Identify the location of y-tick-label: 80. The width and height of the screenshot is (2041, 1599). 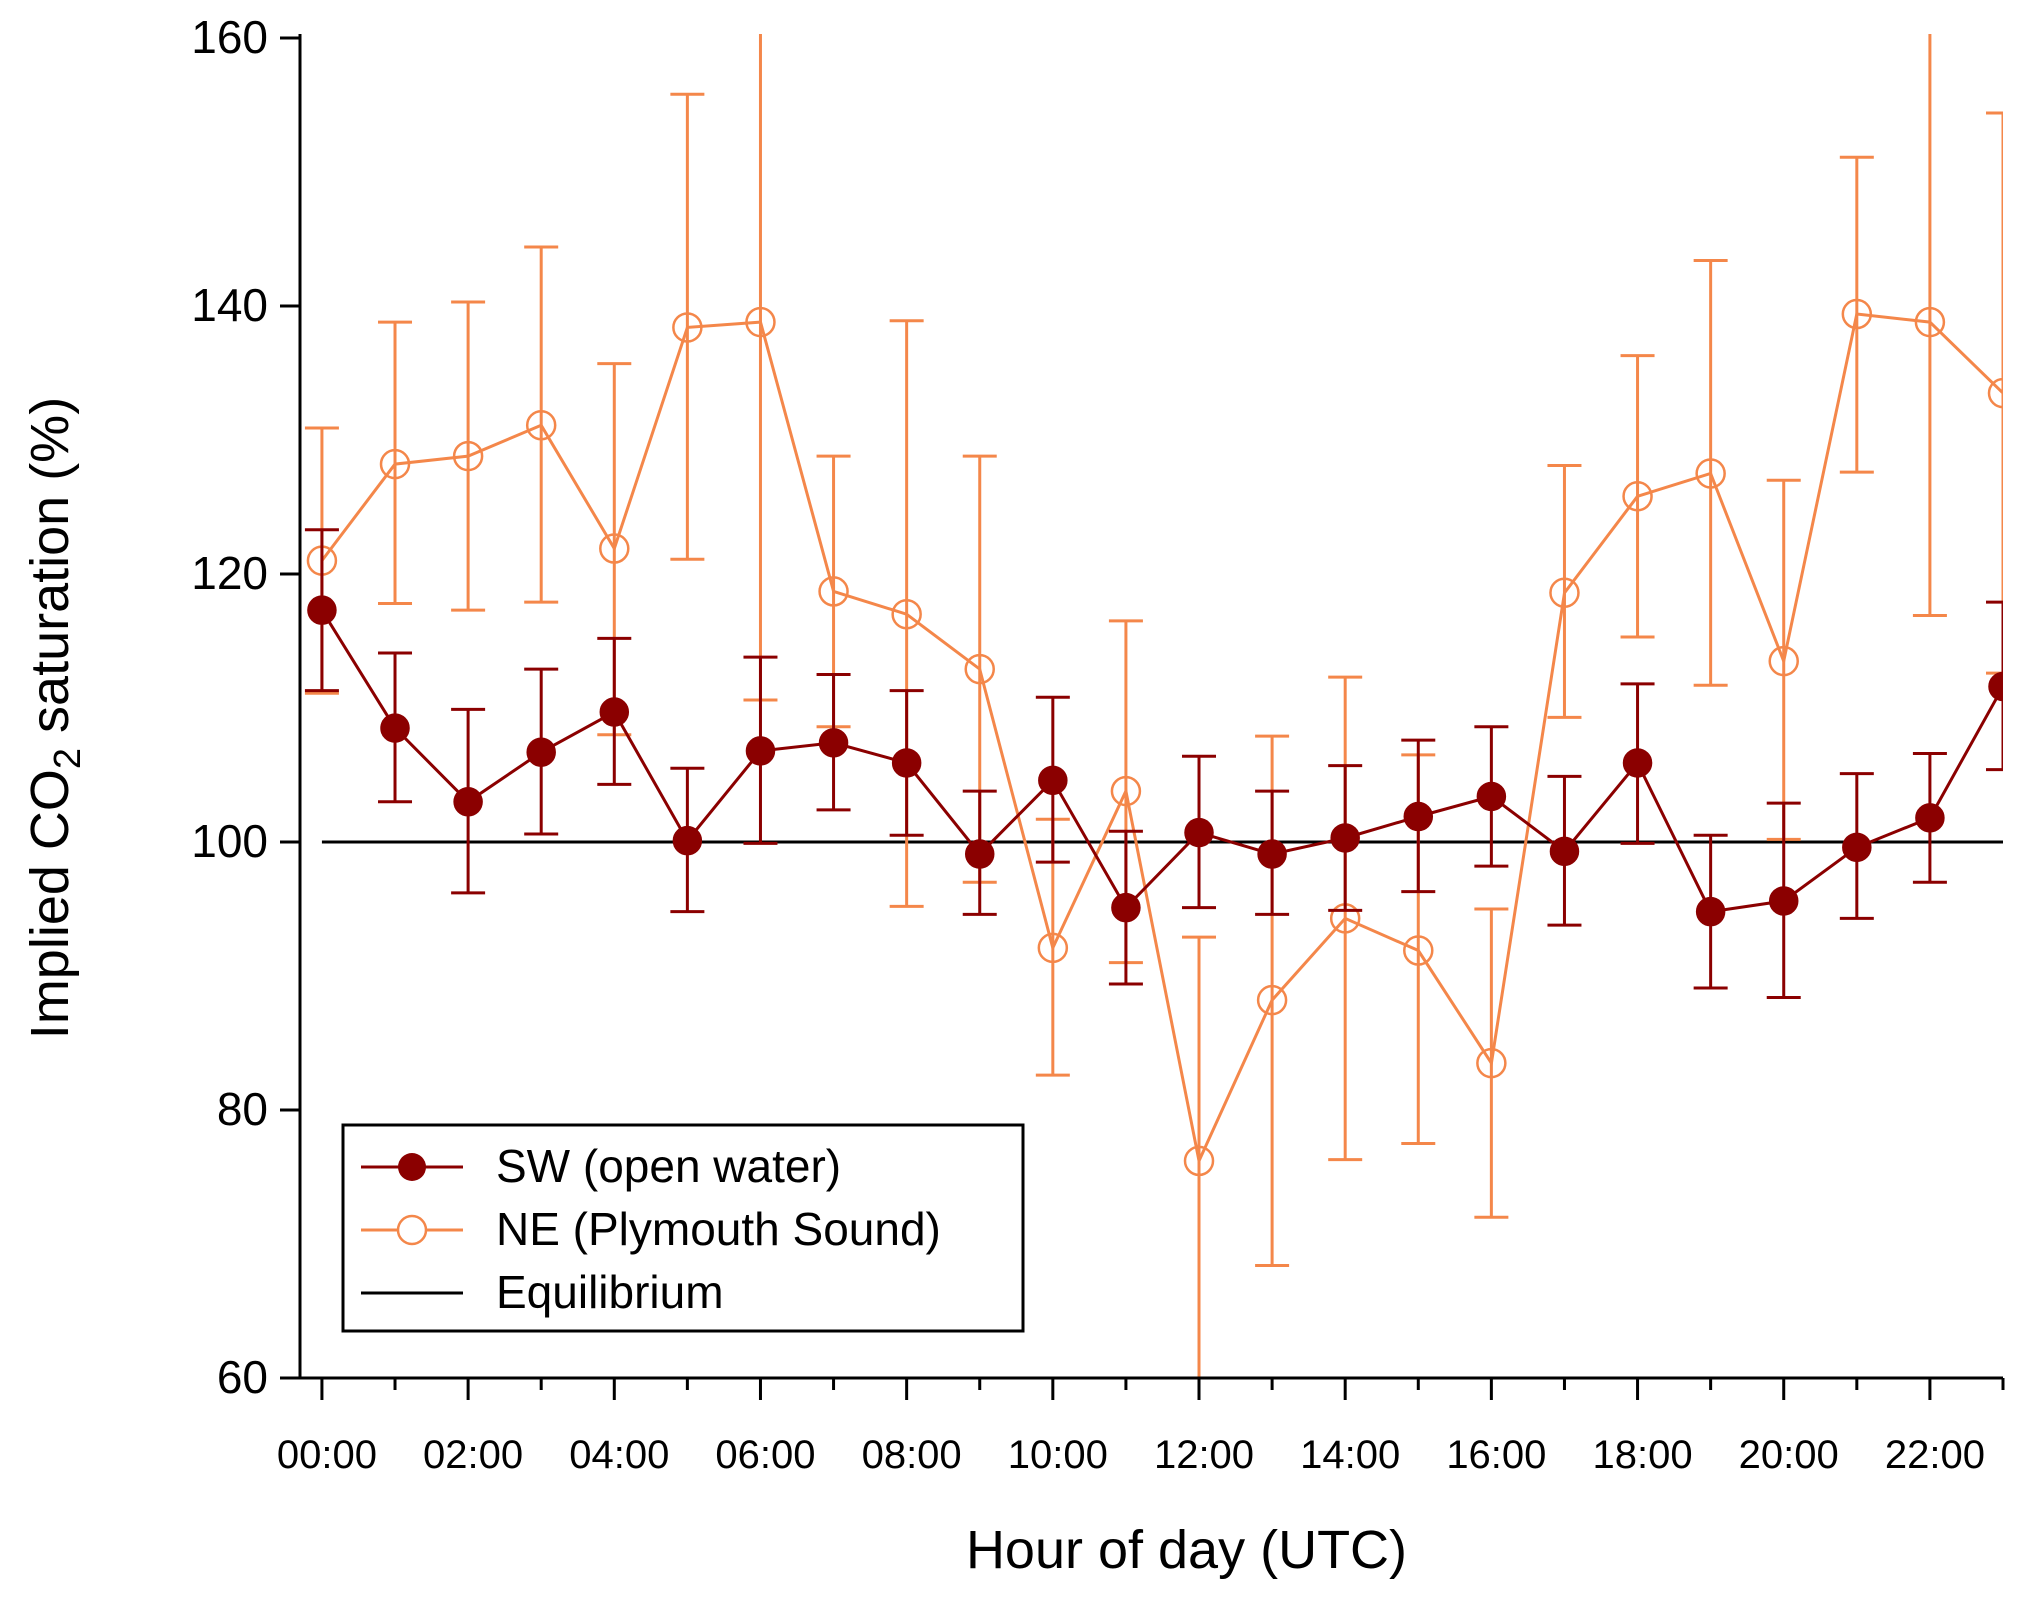
(242, 1109).